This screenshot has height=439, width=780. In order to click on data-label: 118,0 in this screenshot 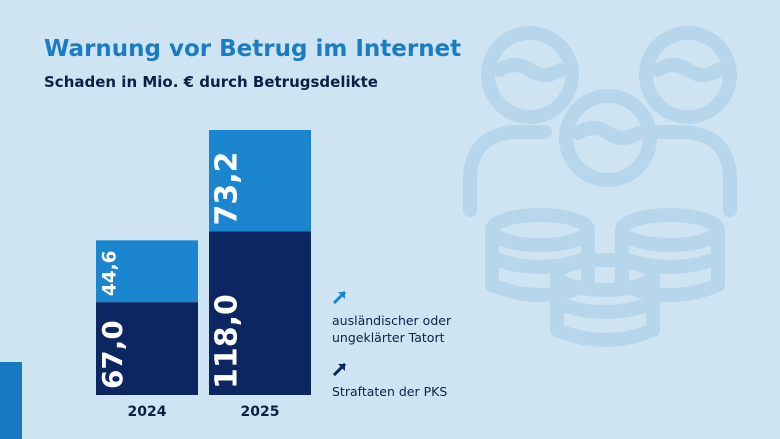, I will do `click(227, 341)`.